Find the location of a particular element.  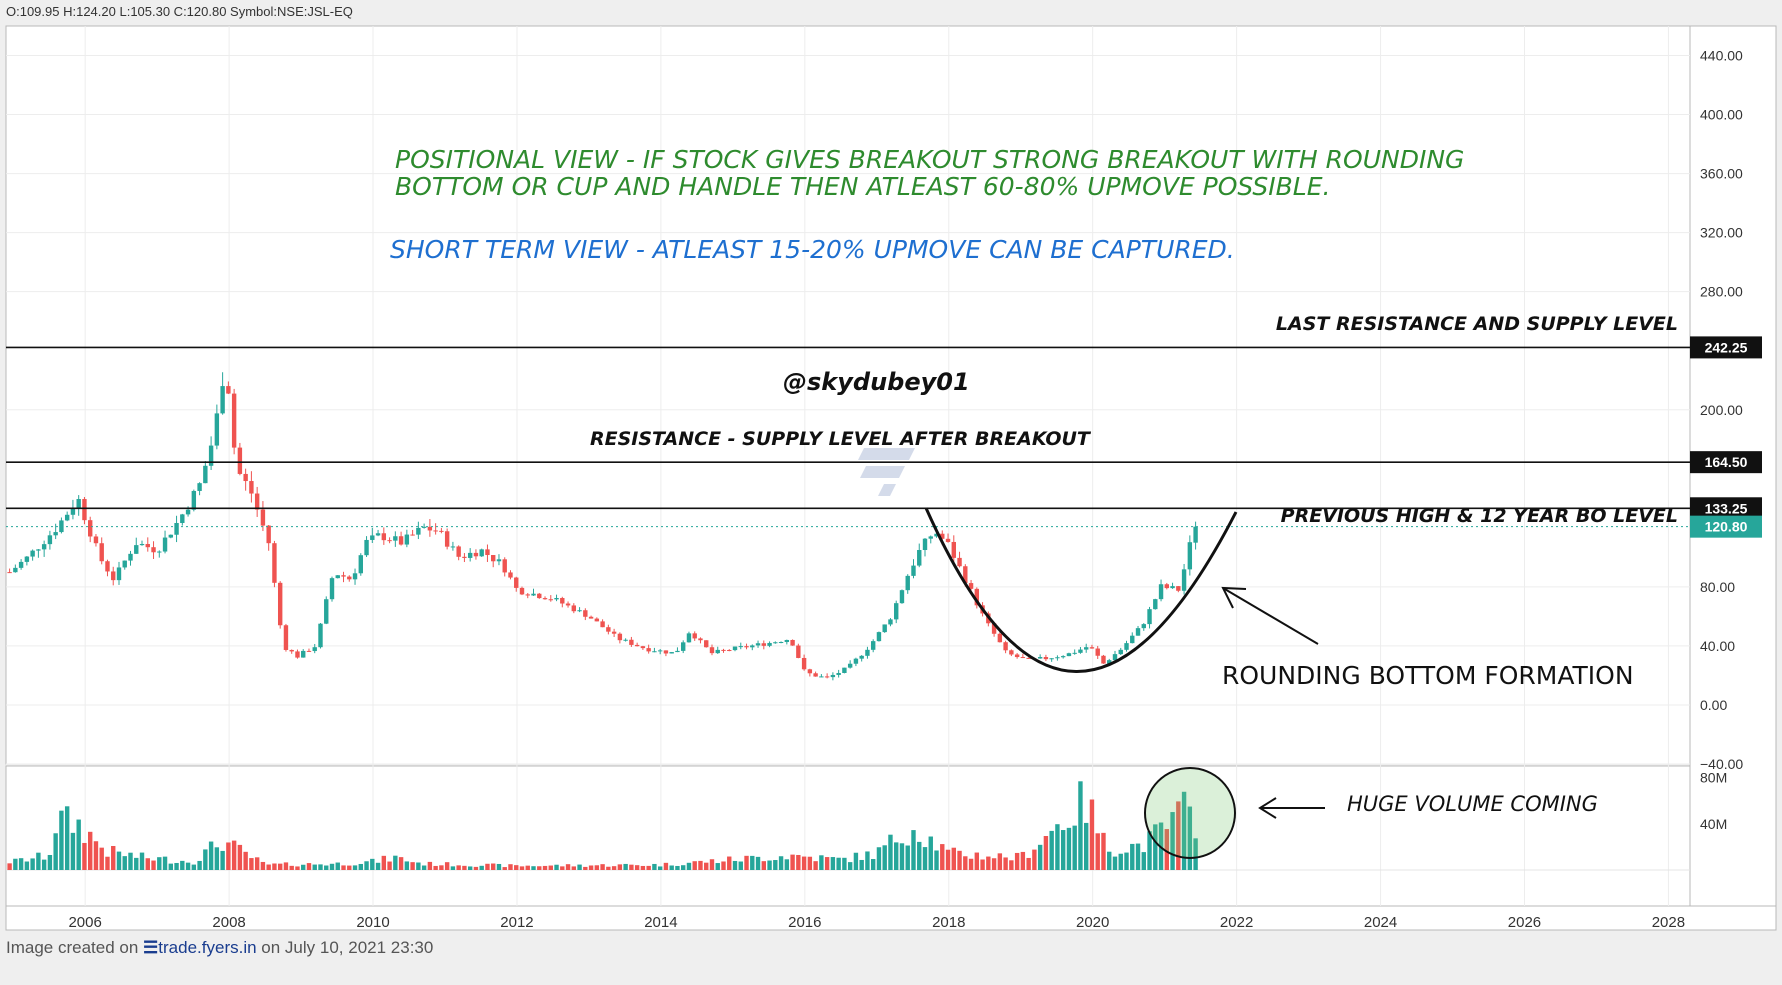

arrow-to-curve-icon is located at coordinates (1270, 615).